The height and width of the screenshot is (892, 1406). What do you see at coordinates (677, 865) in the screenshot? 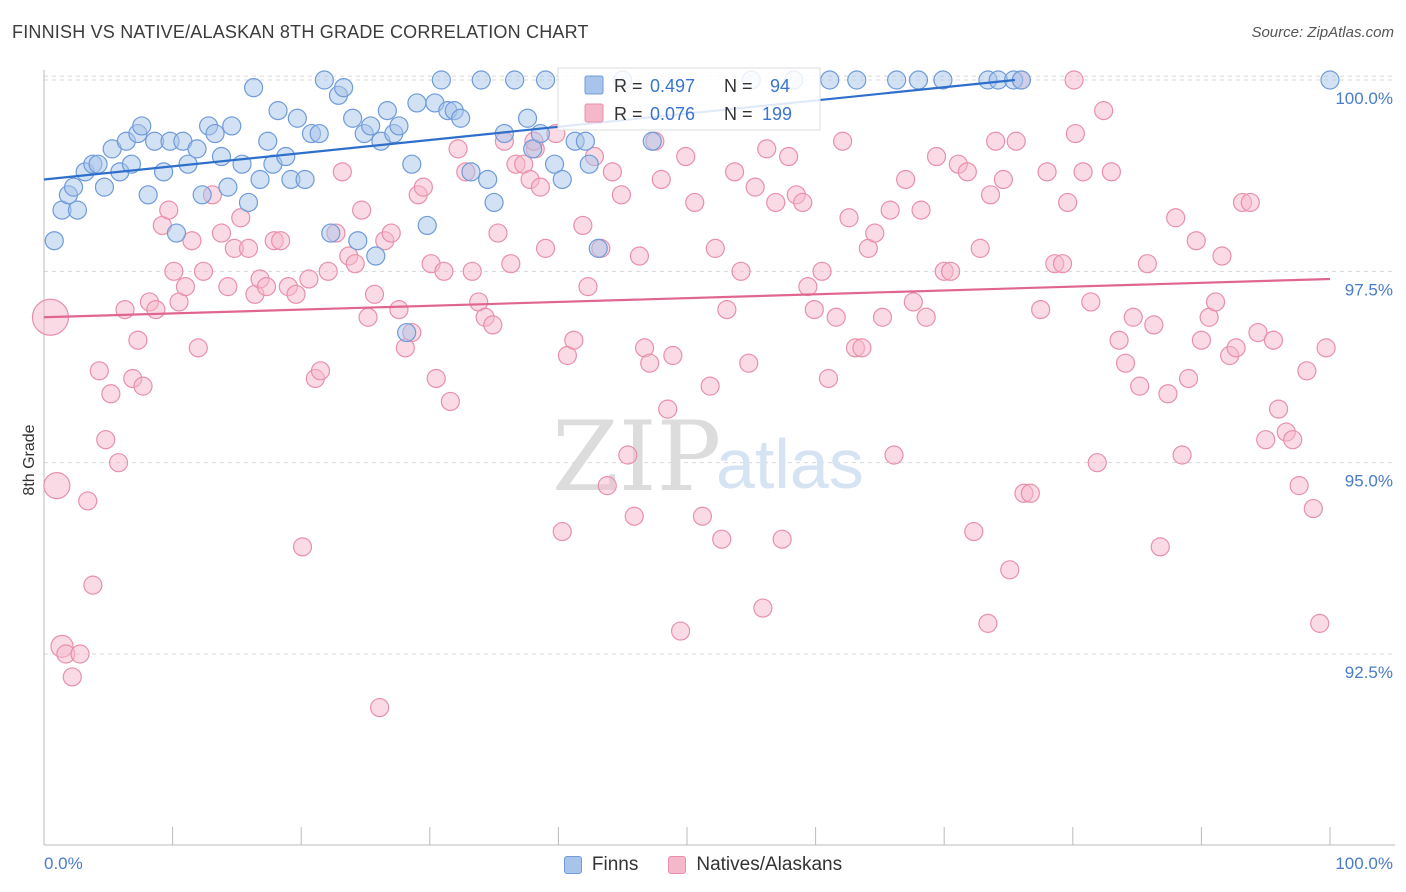
I see `legend-bottom-natives-swatch` at bounding box center [677, 865].